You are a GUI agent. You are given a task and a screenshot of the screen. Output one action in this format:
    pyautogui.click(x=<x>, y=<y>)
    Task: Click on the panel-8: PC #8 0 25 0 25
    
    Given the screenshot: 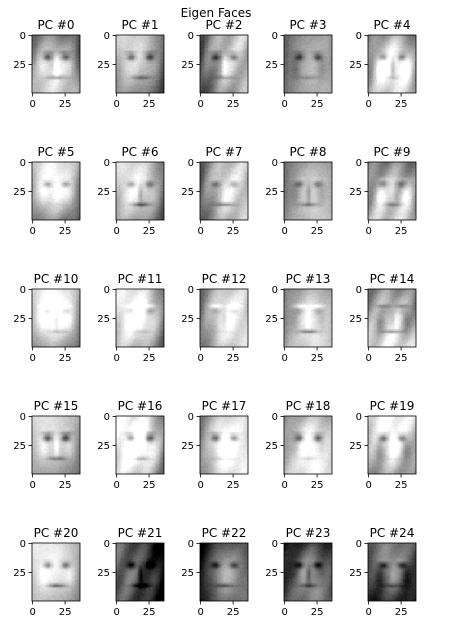 What is the action you would take?
    pyautogui.click(x=299, y=191)
    